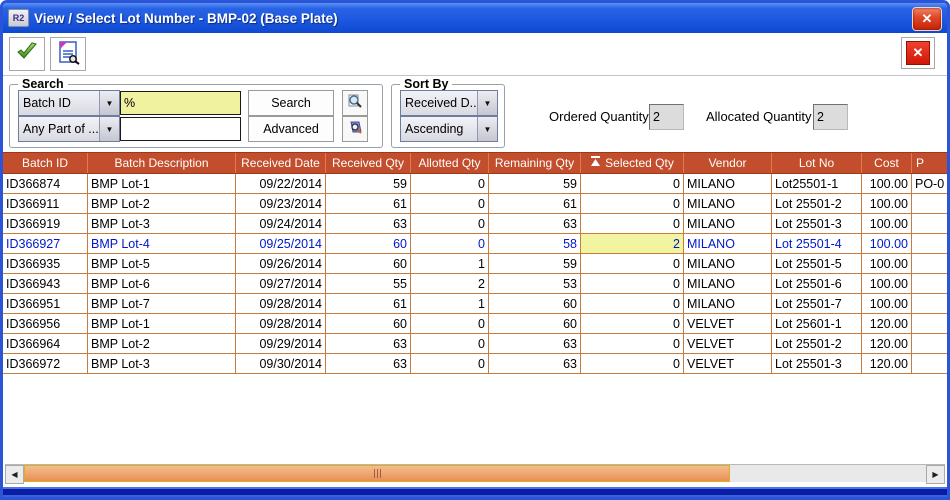 This screenshot has height=500, width=950. What do you see at coordinates (281, 183) in the screenshot?
I see `cell-received_date: 09/22/2014` at bounding box center [281, 183].